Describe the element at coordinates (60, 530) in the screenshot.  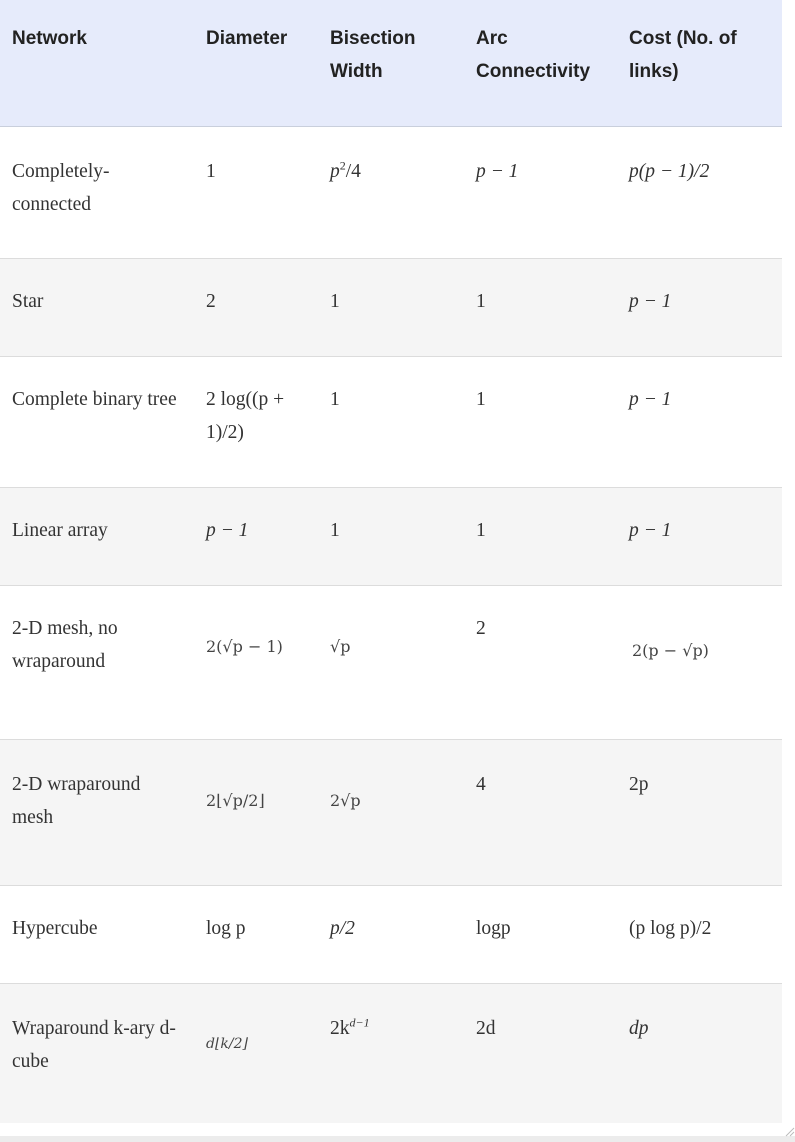
I see `cell-network: Linear array` at that location.